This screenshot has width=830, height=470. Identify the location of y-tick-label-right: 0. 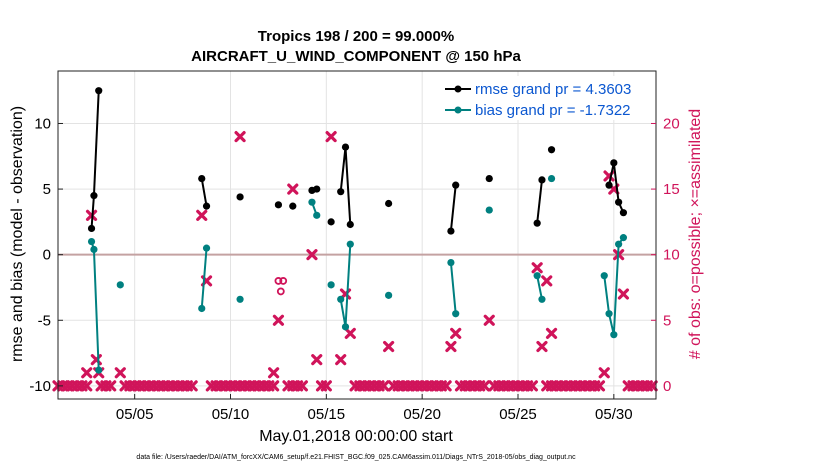
(667, 386).